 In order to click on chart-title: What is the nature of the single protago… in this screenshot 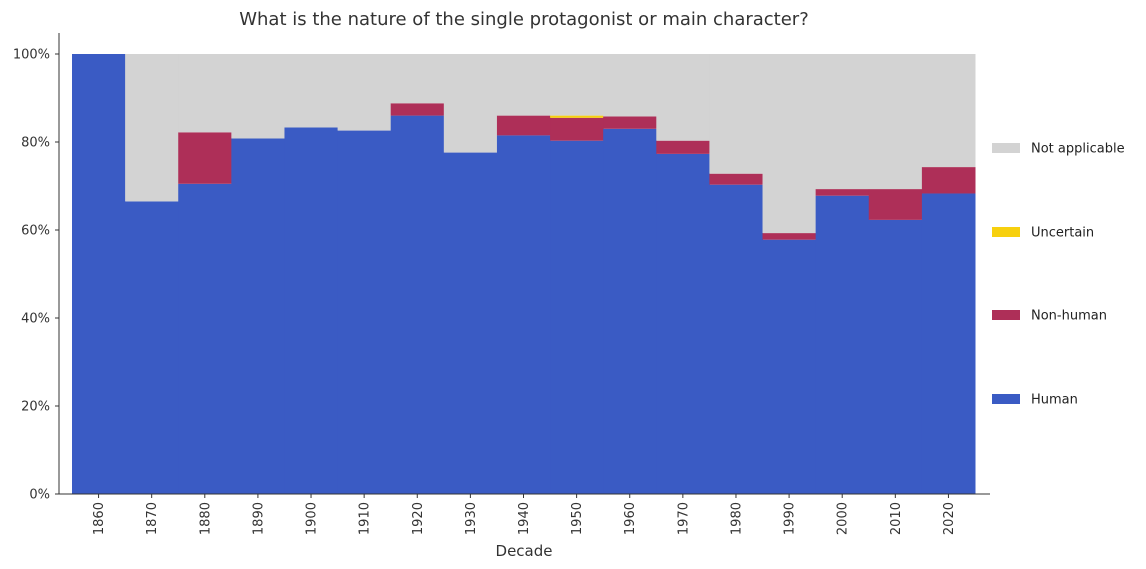, I will do `click(524, 19)`.